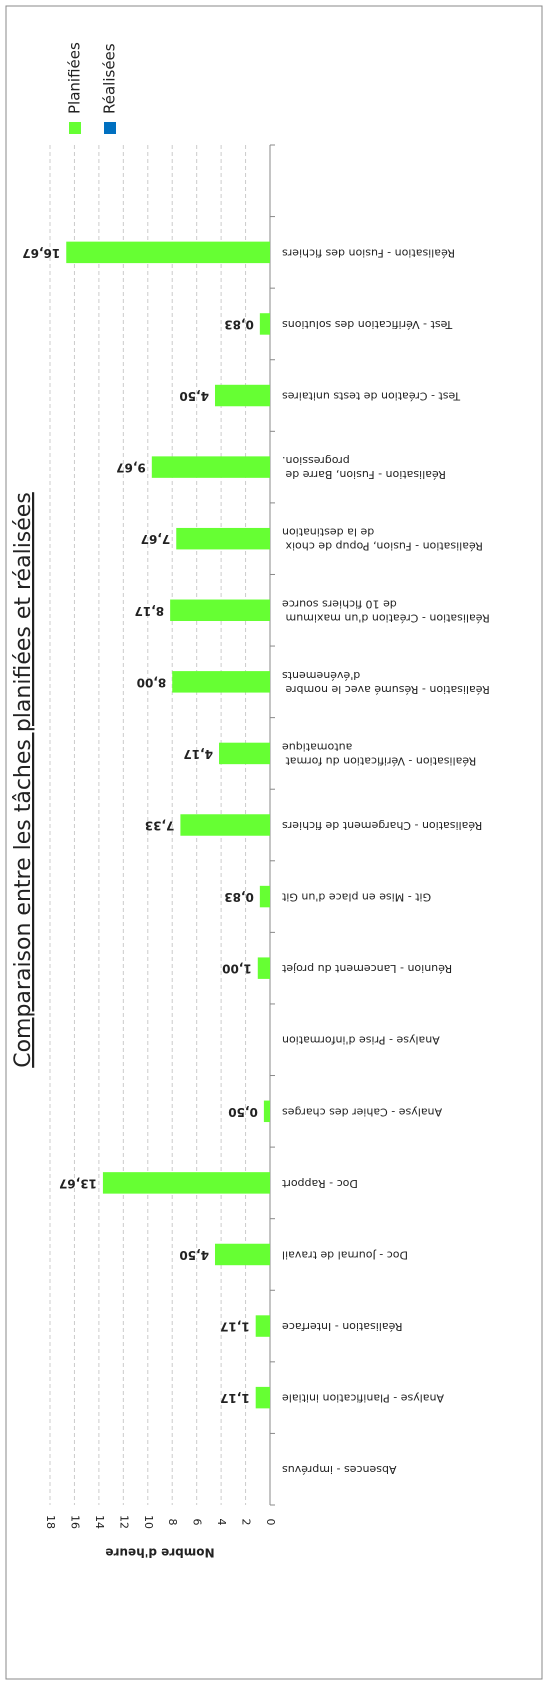  What do you see at coordinates (99, 1522) in the screenshot?
I see `y-tick-label: 14` at bounding box center [99, 1522].